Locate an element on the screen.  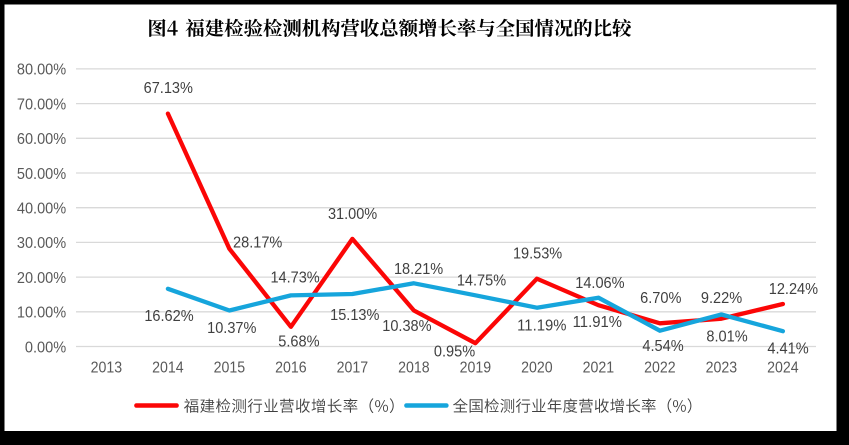
svg-text: 10.38% is located at coordinates (407, 326).